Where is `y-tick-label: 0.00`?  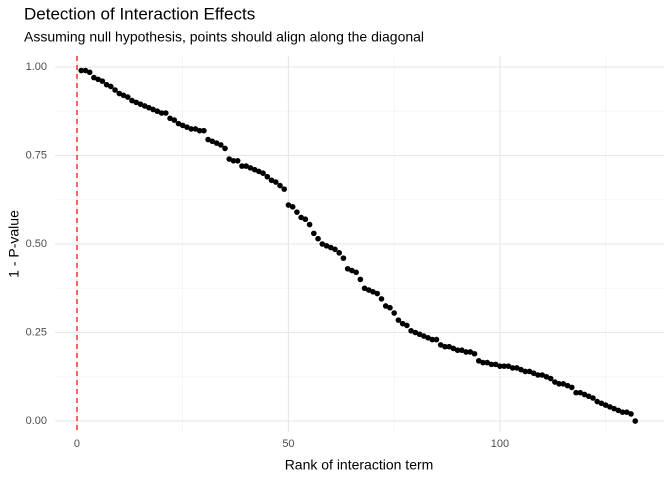
y-tick-label: 0.00 is located at coordinates (36, 421).